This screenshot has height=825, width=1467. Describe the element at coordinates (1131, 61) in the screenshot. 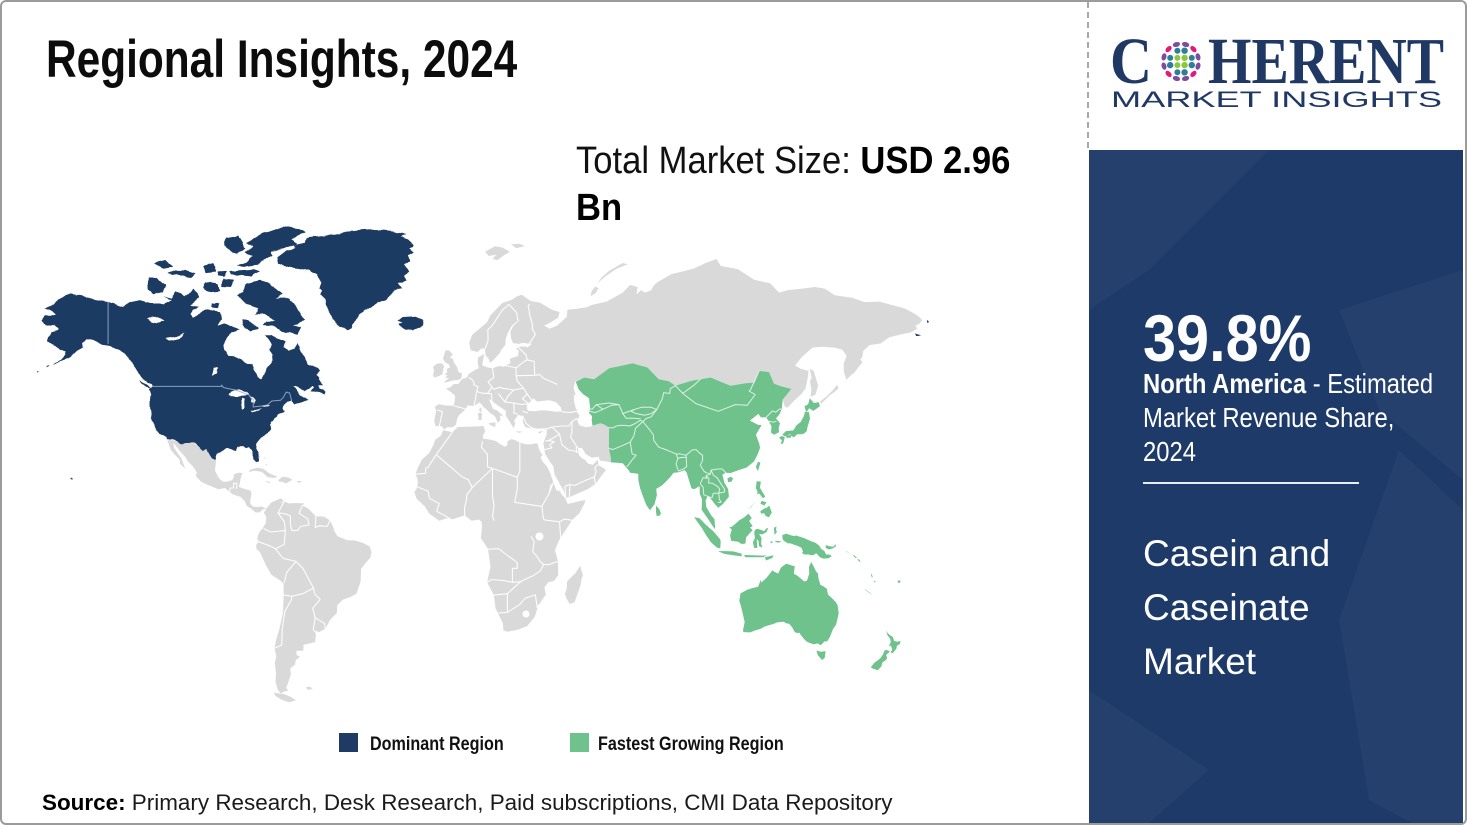

I see `svg-text: C` at that location.